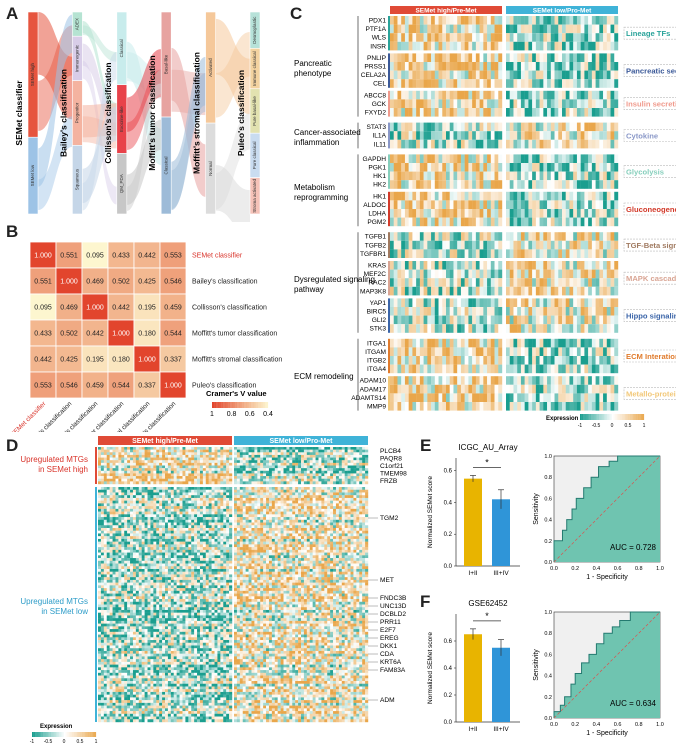 Image resolution: width=676 pixels, height=743 pixels. What do you see at coordinates (649, 135) in the screenshot?
I see `block-label-box` at bounding box center [649, 135].